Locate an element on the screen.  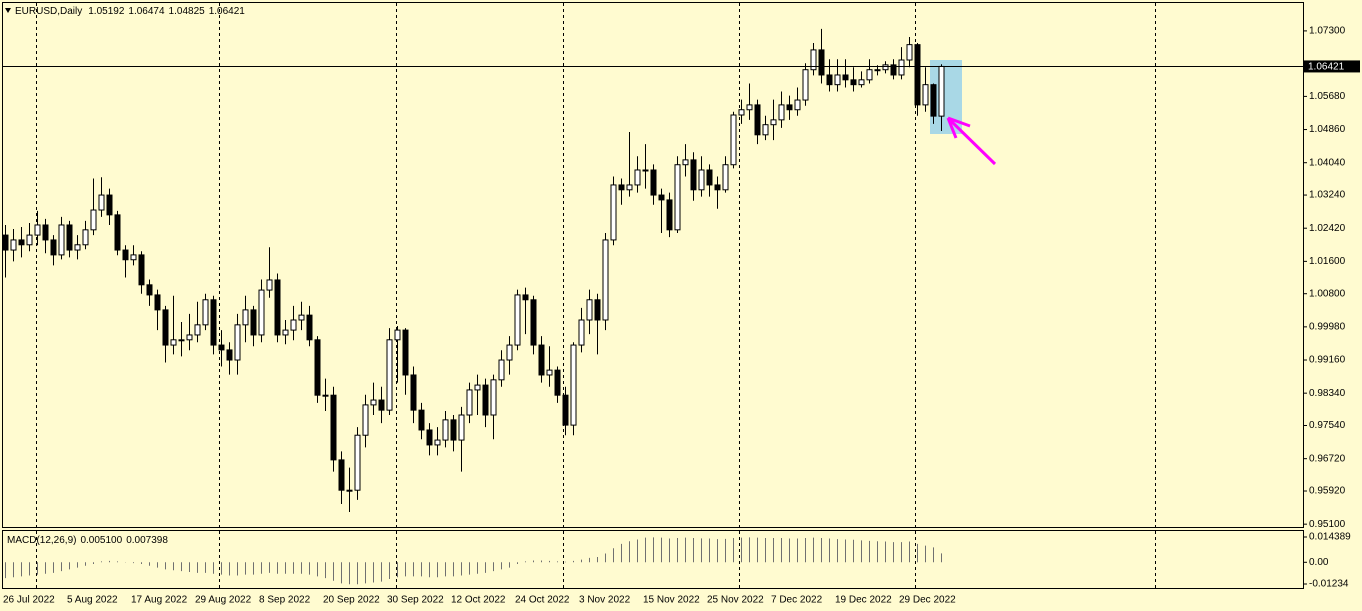
y-tick-label: 0.95100 is located at coordinates (1327, 524).